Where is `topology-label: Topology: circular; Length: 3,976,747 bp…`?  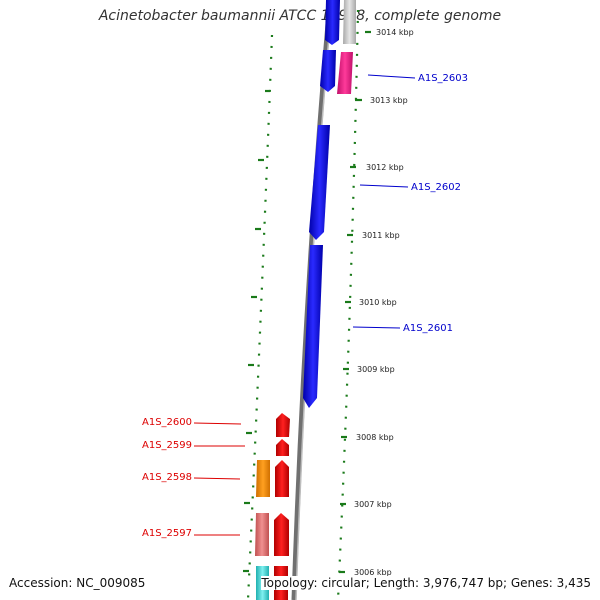 topology-label: Topology: circular; Length: 3,976,747 bp… is located at coordinates (426, 583).